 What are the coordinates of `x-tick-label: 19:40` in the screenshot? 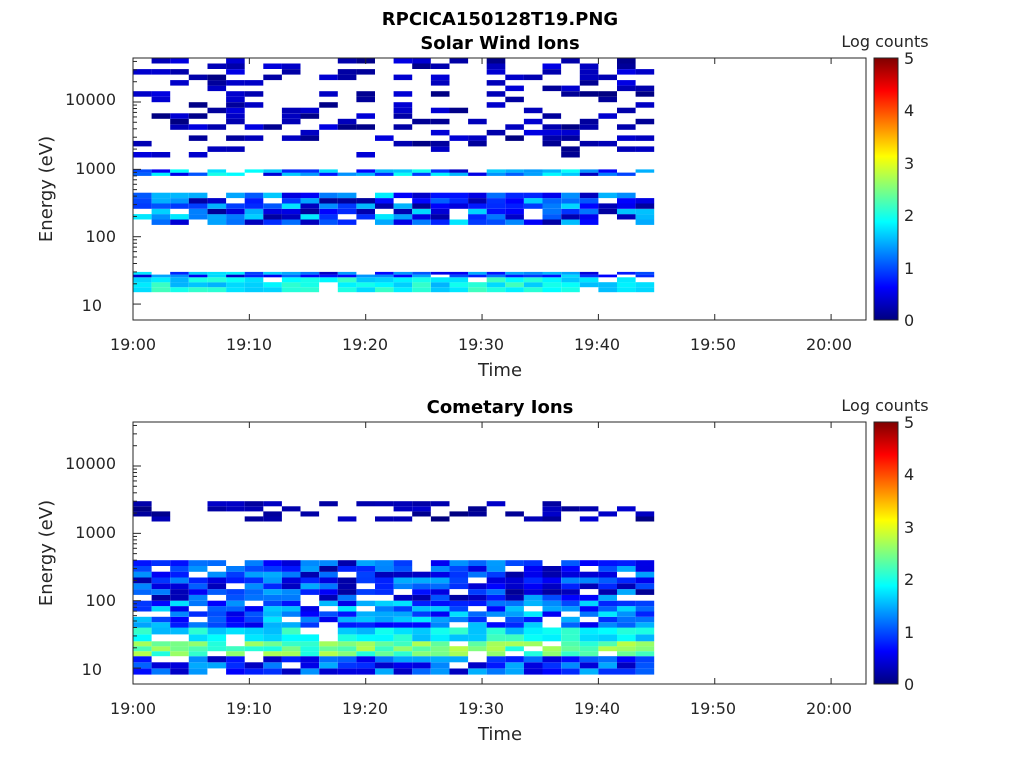 It's located at (597, 344).